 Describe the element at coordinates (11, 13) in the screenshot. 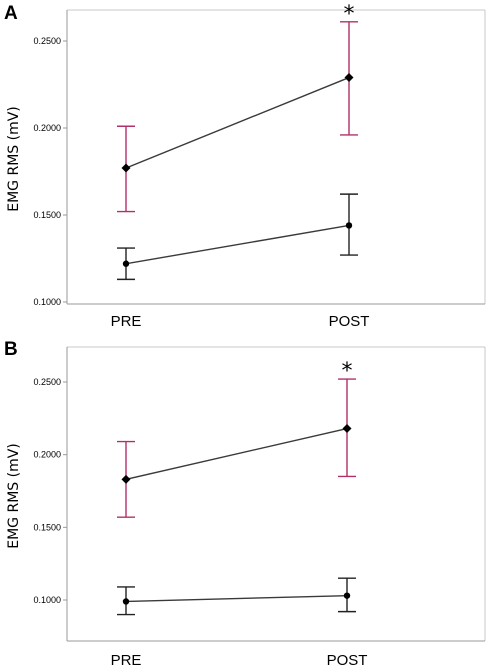

I see `panel-label: A` at that location.